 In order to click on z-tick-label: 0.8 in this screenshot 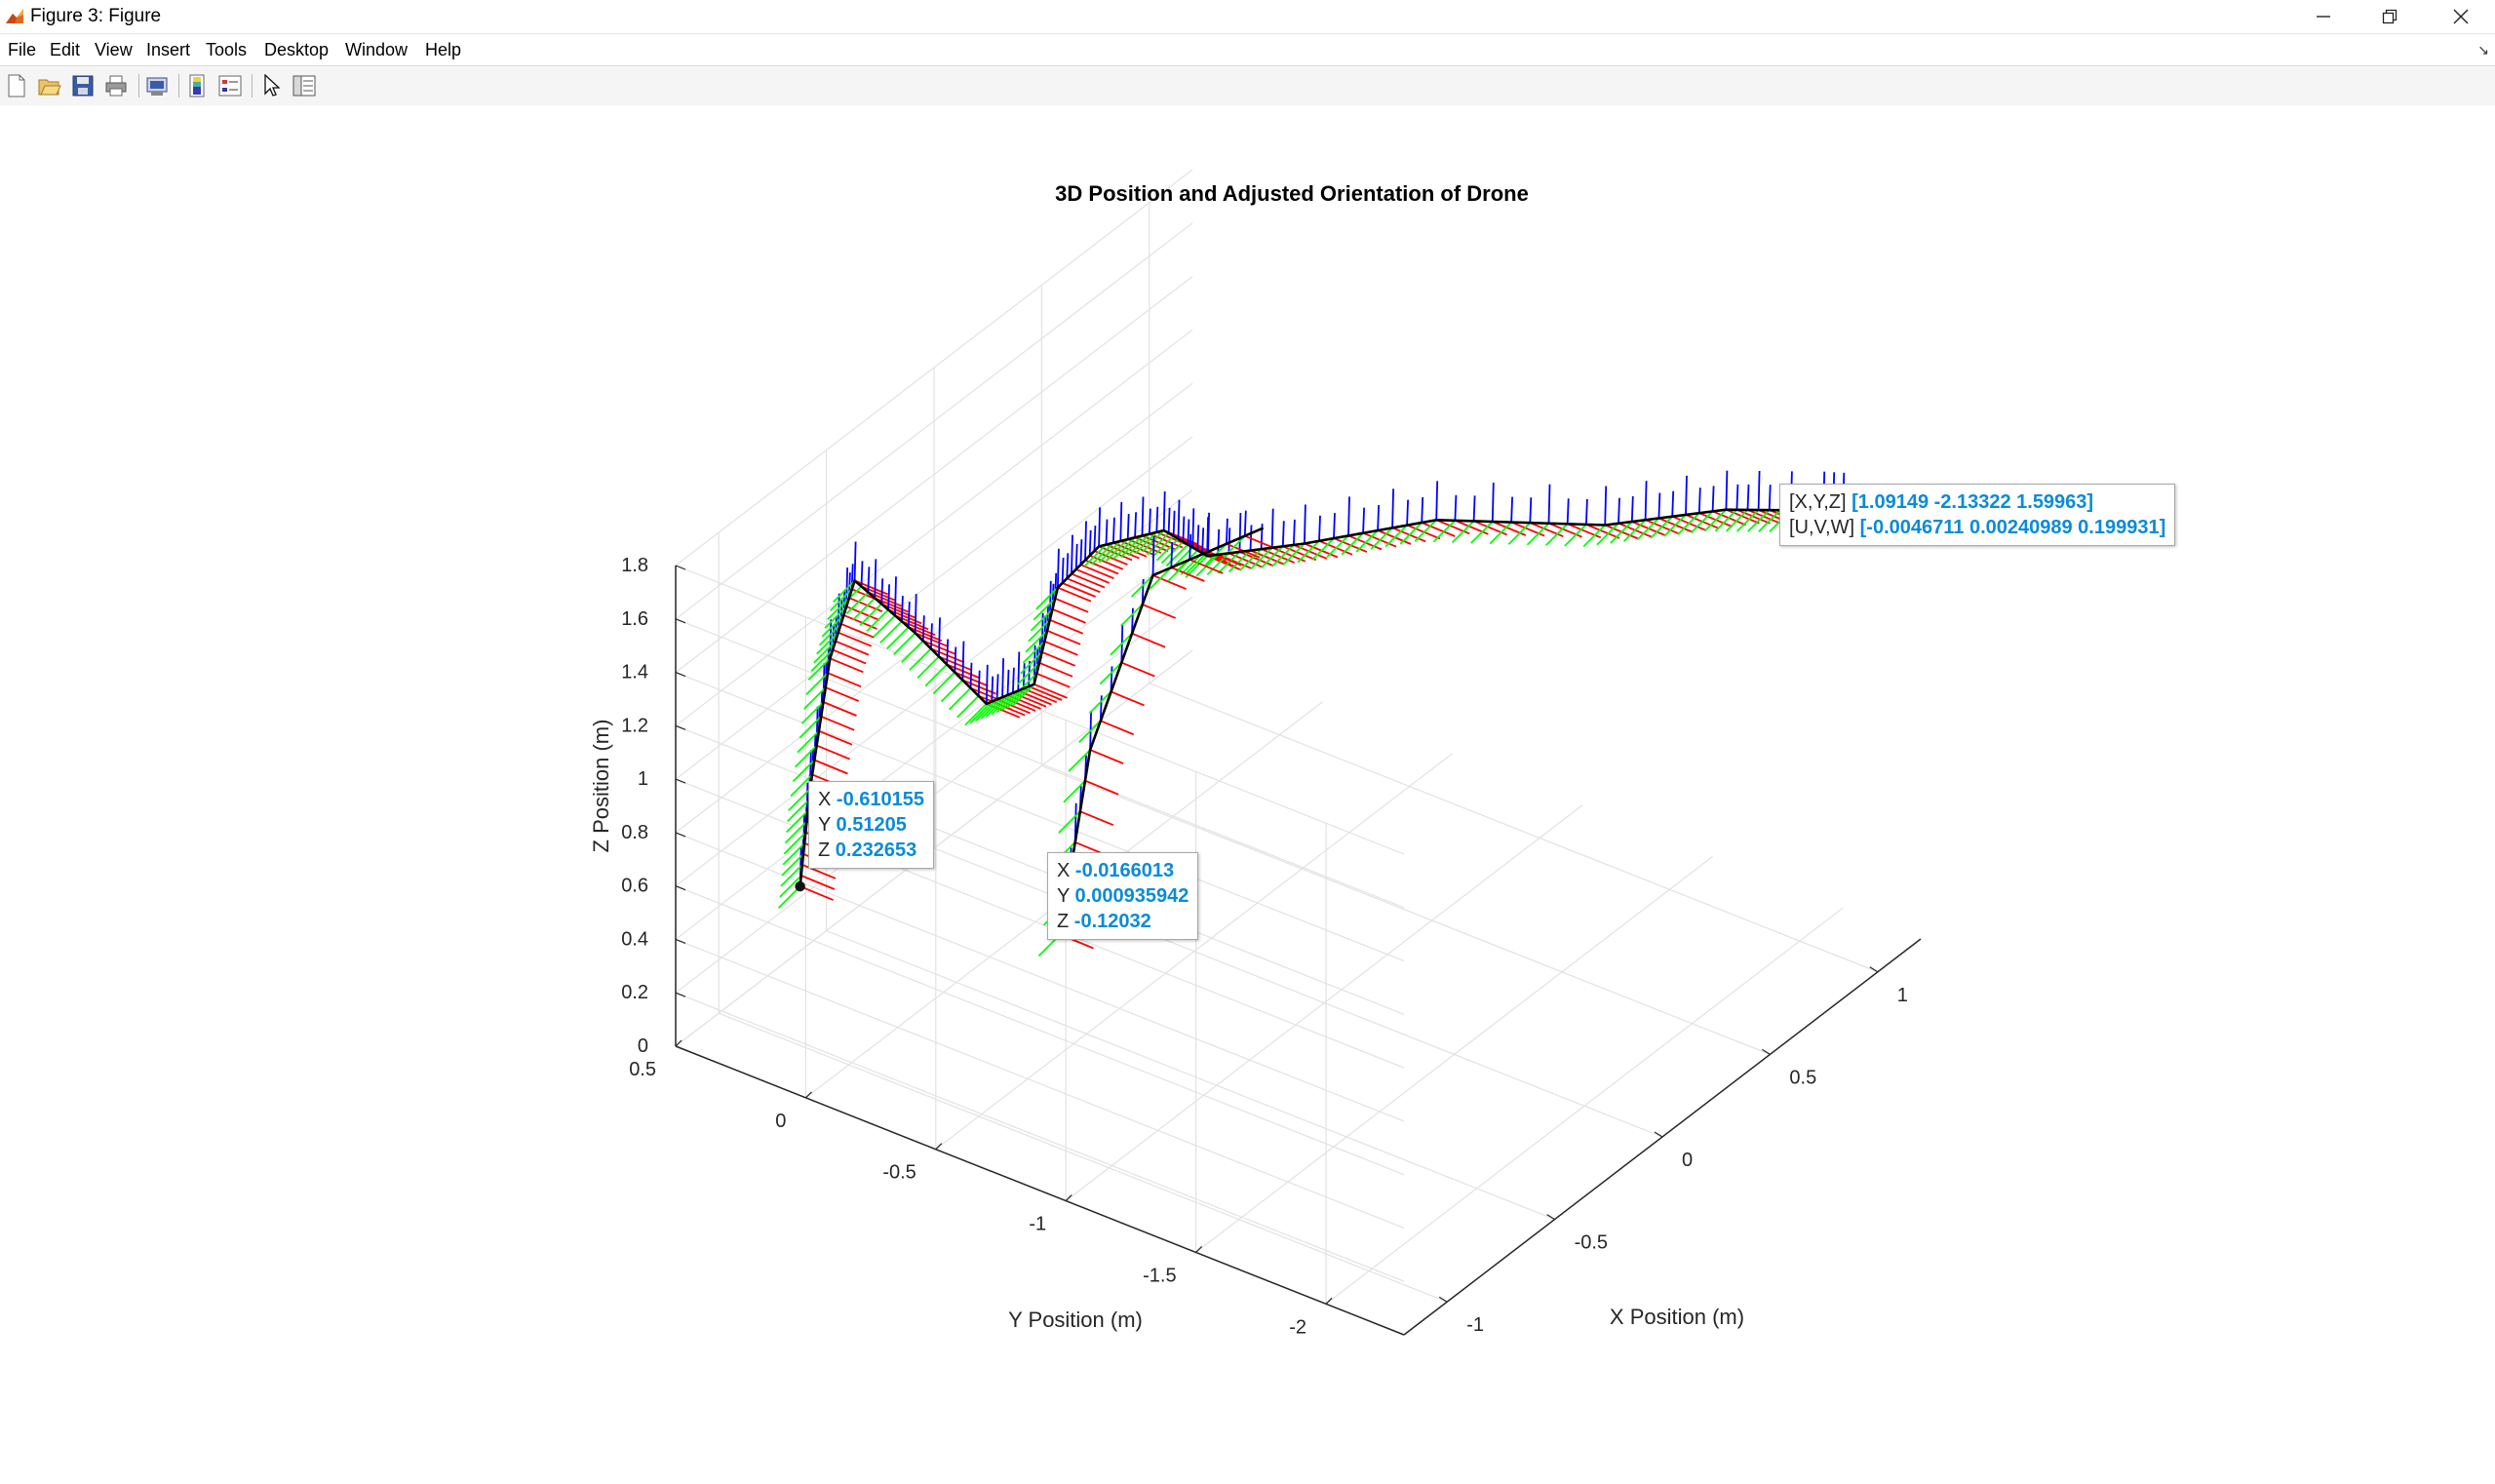, I will do `click(634, 832)`.